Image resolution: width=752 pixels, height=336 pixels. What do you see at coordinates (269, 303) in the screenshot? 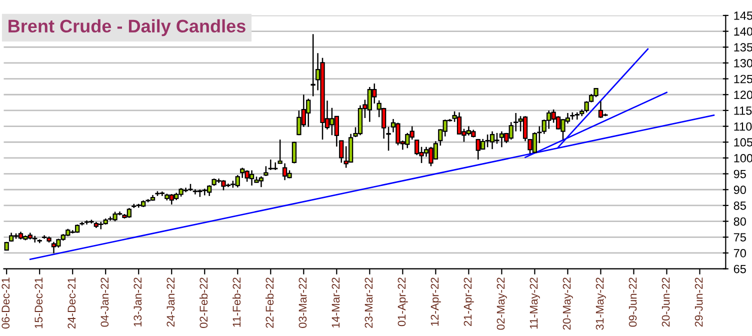
I see `x-tick-label: 22-Feb-22` at bounding box center [269, 303].